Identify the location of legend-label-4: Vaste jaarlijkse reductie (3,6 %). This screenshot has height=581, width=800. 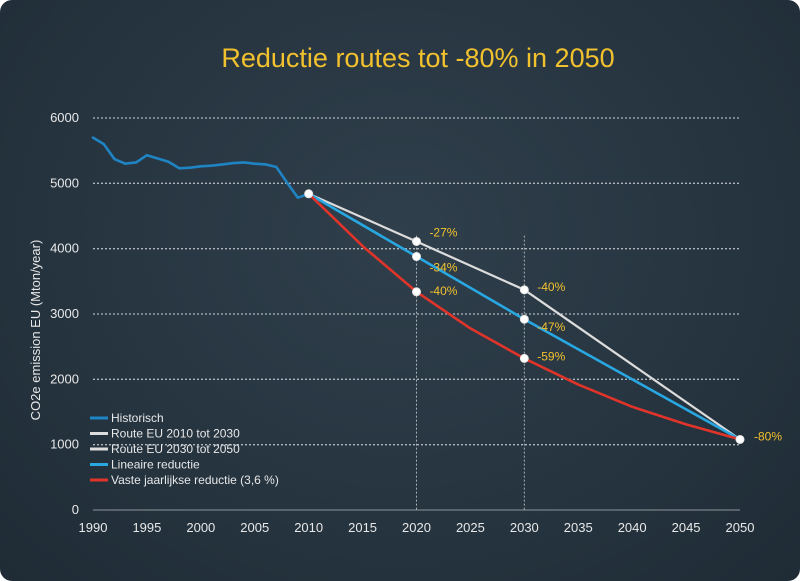
(195, 480).